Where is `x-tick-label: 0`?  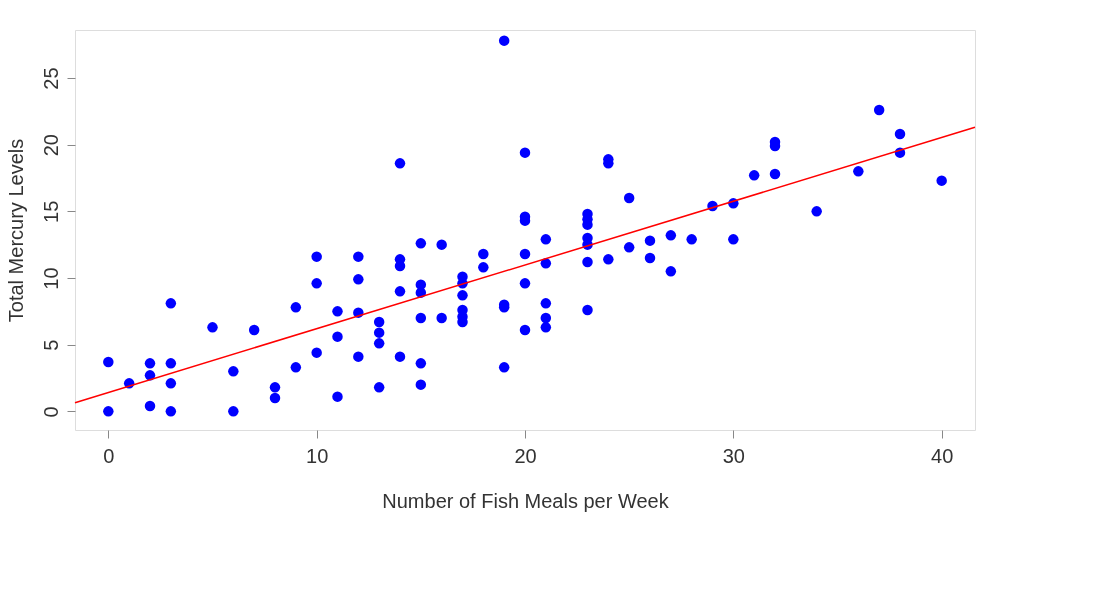 x-tick-label: 0 is located at coordinates (109, 455).